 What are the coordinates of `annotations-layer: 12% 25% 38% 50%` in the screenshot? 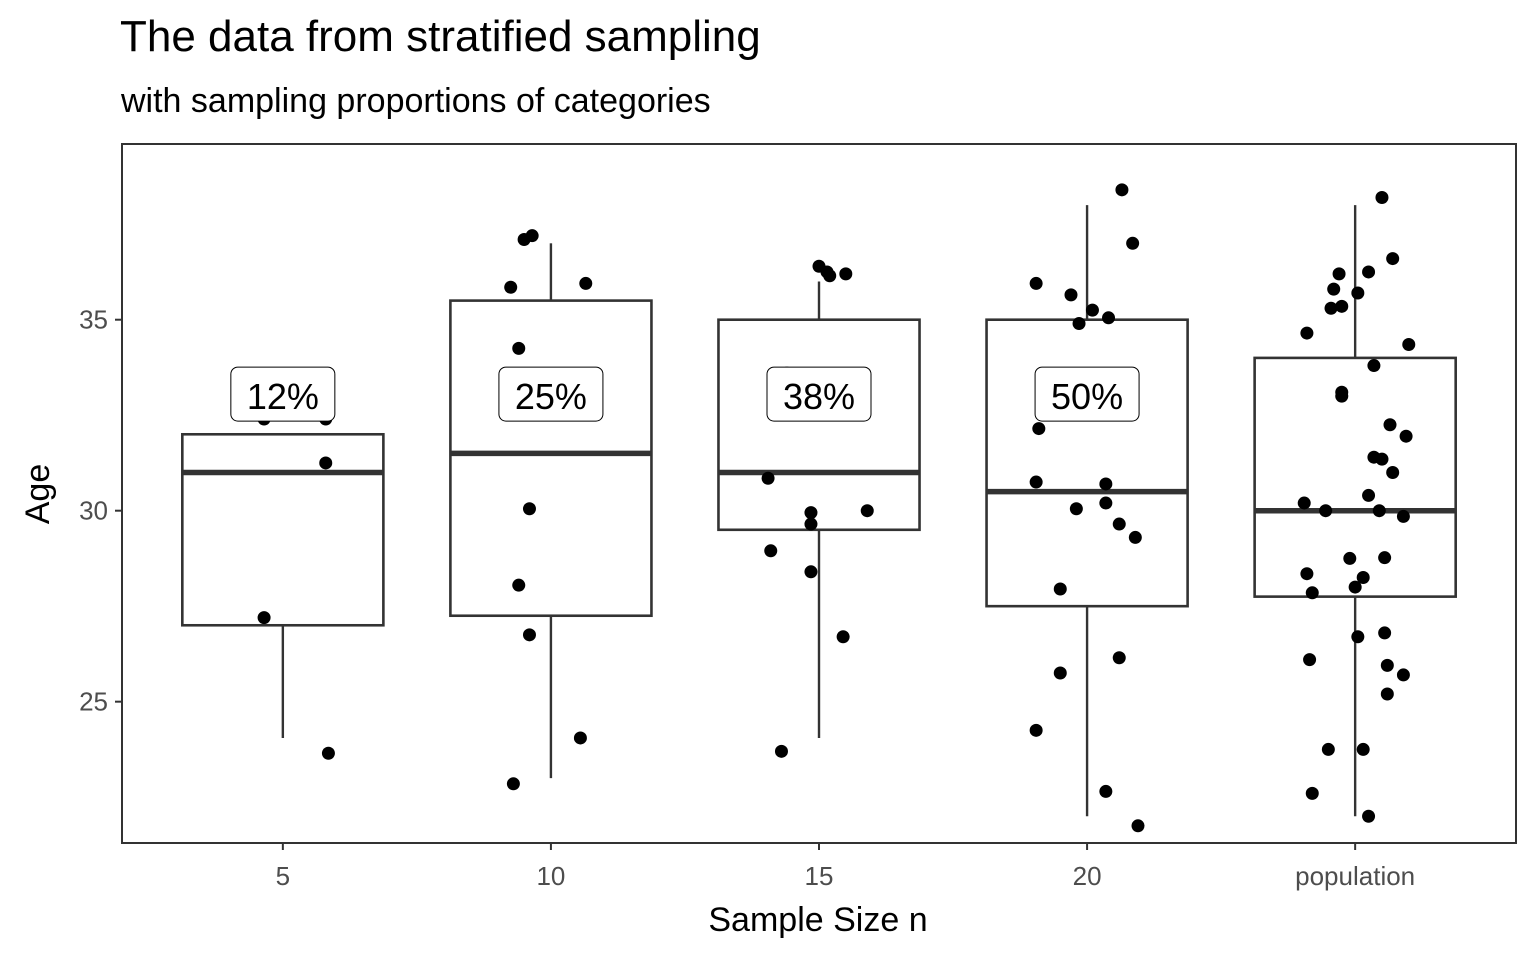 It's located at (685, 394).